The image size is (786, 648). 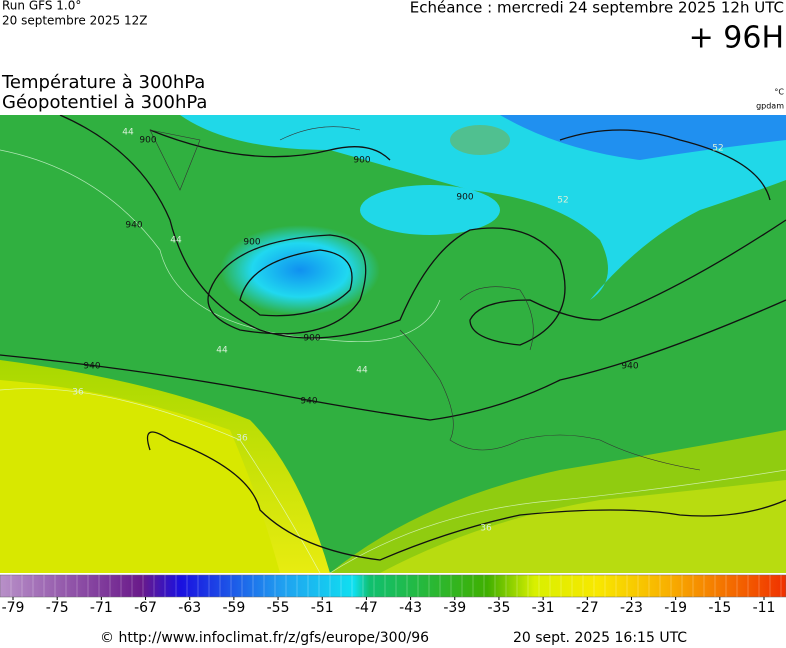 I want to click on colorbar-label: -67, so click(x=145, y=608).